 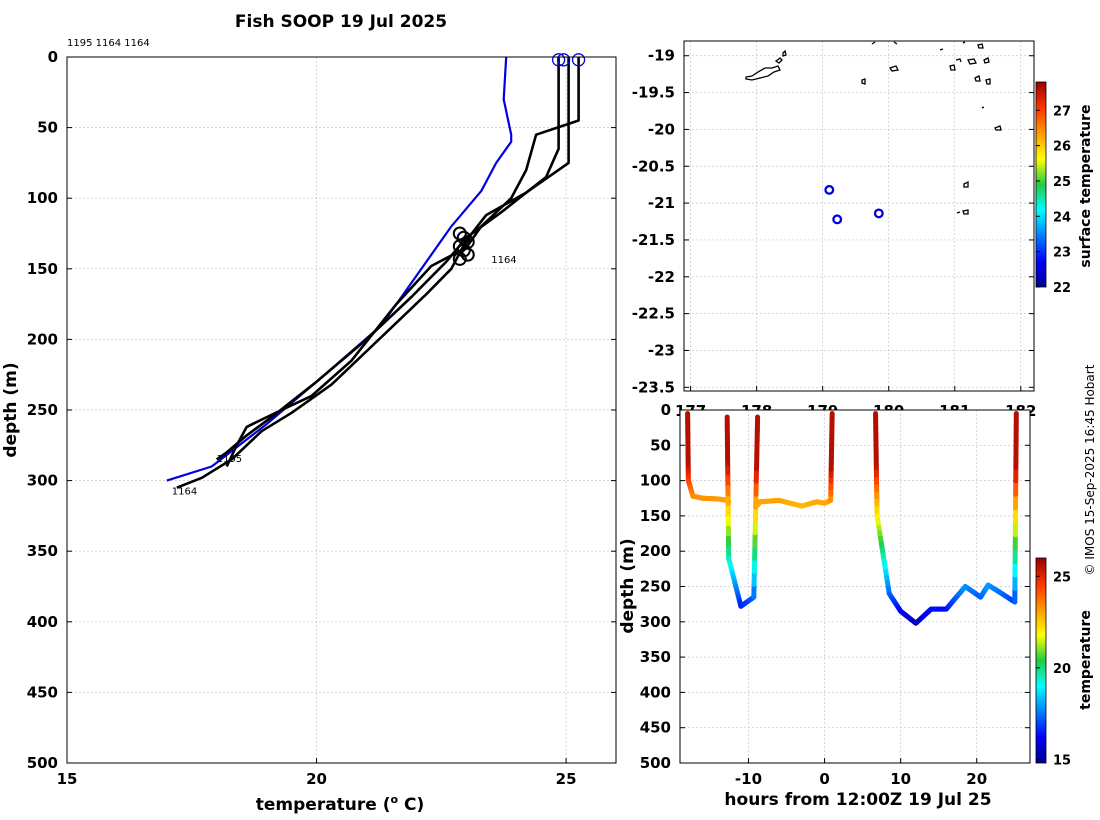 What do you see at coordinates (108, 43) in the screenshot?
I see `profile-header-ids: 1195 1164 1164` at bounding box center [108, 43].